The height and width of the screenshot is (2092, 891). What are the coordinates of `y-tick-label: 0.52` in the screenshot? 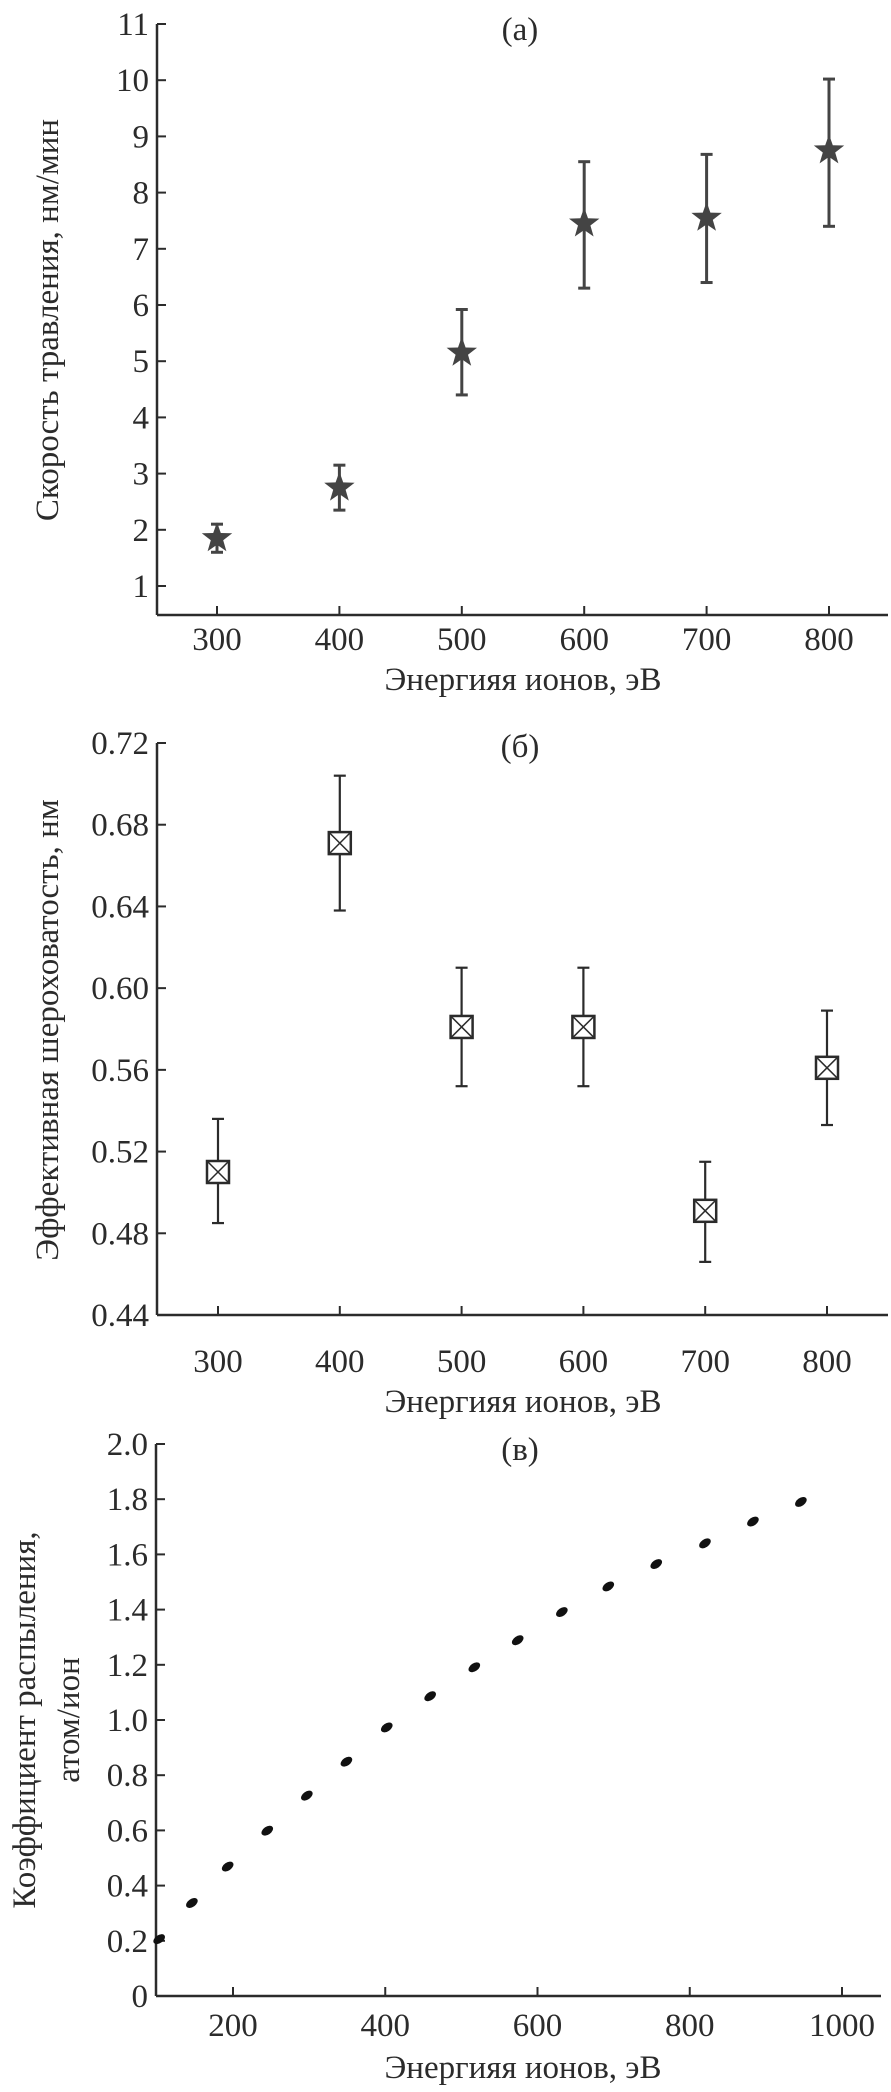 It's located at (120, 1153).